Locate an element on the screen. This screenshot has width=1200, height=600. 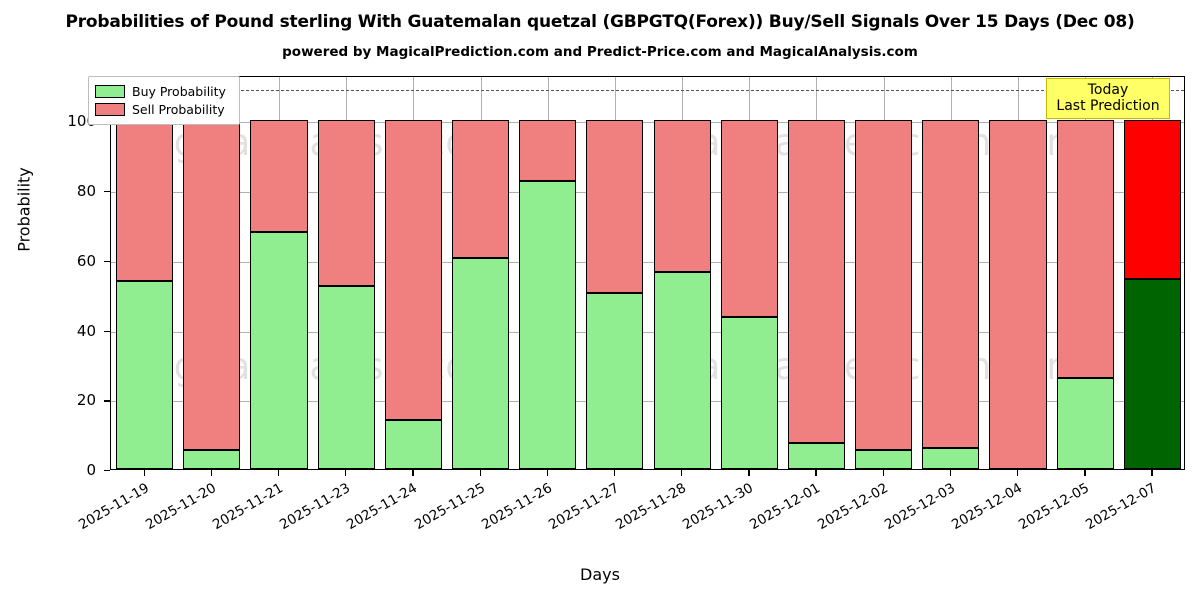
legend-item-sell: Sell Probability is located at coordinates (164, 109).